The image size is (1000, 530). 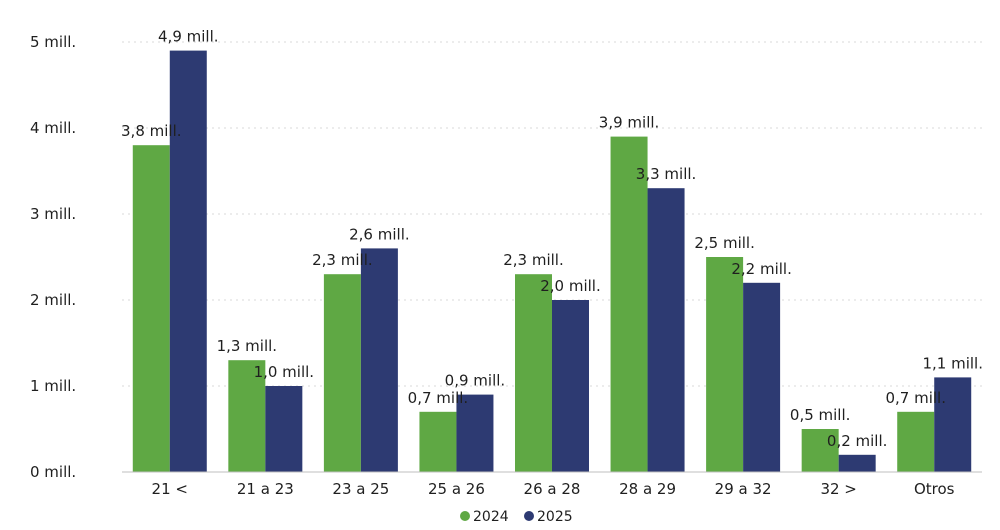 What do you see at coordinates (743, 489) in the screenshot?
I see `x-category-label: 29 a 32` at bounding box center [743, 489].